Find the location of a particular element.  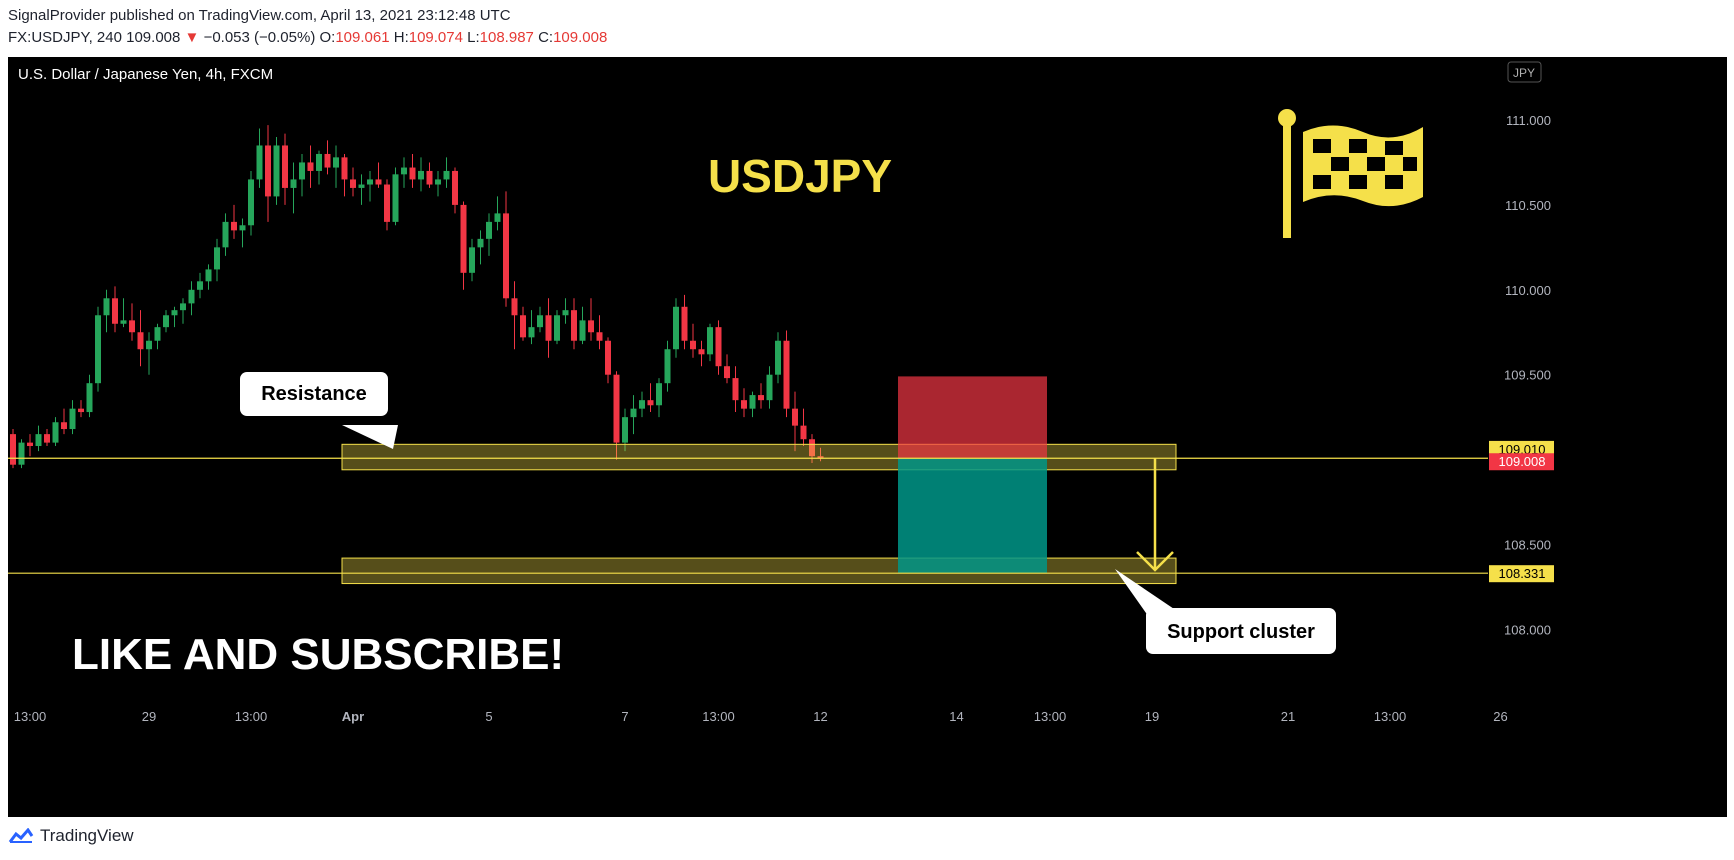

target-arrow is located at coordinates (1155, 515).